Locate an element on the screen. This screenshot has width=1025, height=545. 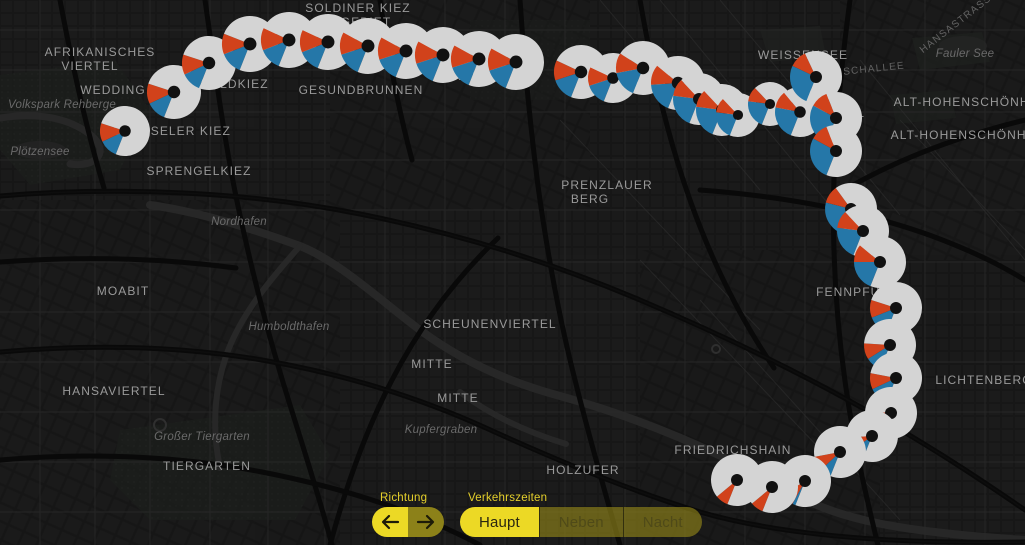
arrow-left-icon is located at coordinates (390, 522).